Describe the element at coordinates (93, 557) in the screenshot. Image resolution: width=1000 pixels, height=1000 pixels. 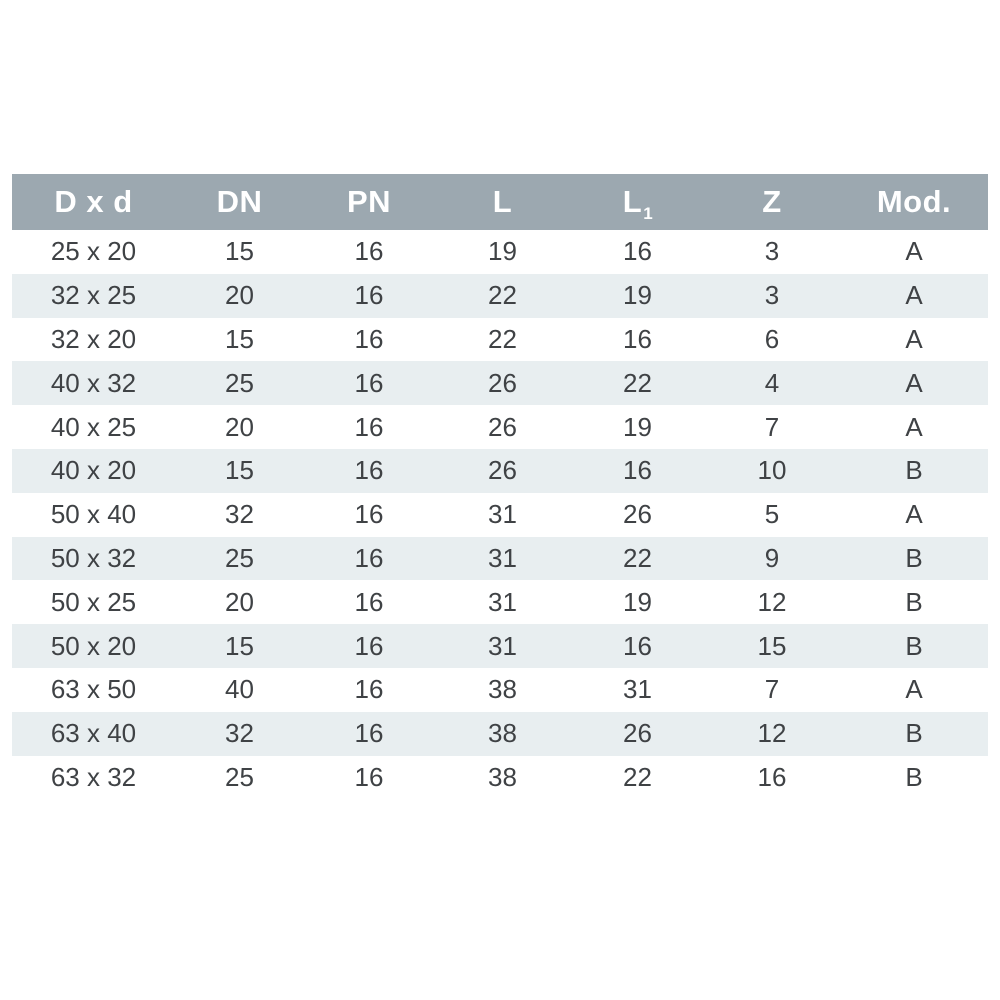
I see `cell-dxd: 50 x 32` at that location.